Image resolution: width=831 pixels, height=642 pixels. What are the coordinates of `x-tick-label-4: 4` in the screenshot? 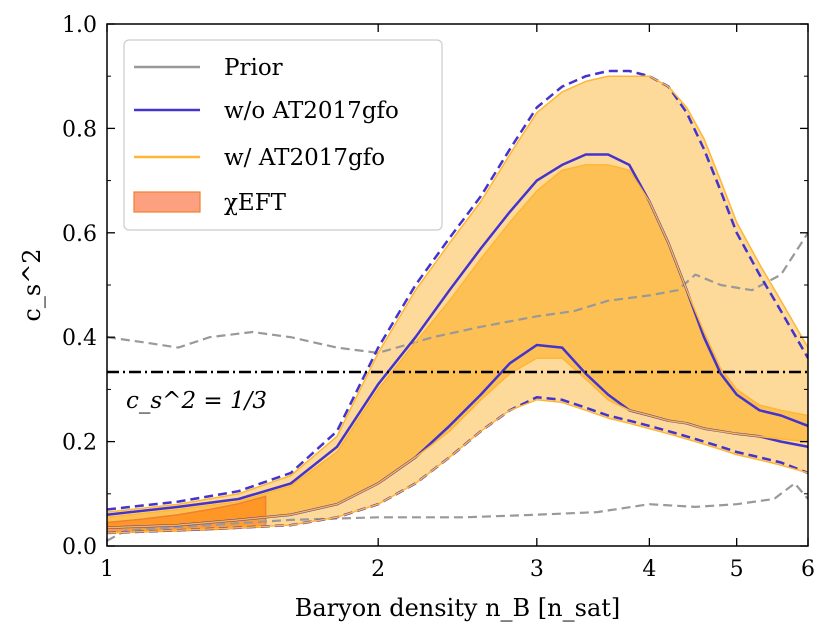 It's located at (649, 569).